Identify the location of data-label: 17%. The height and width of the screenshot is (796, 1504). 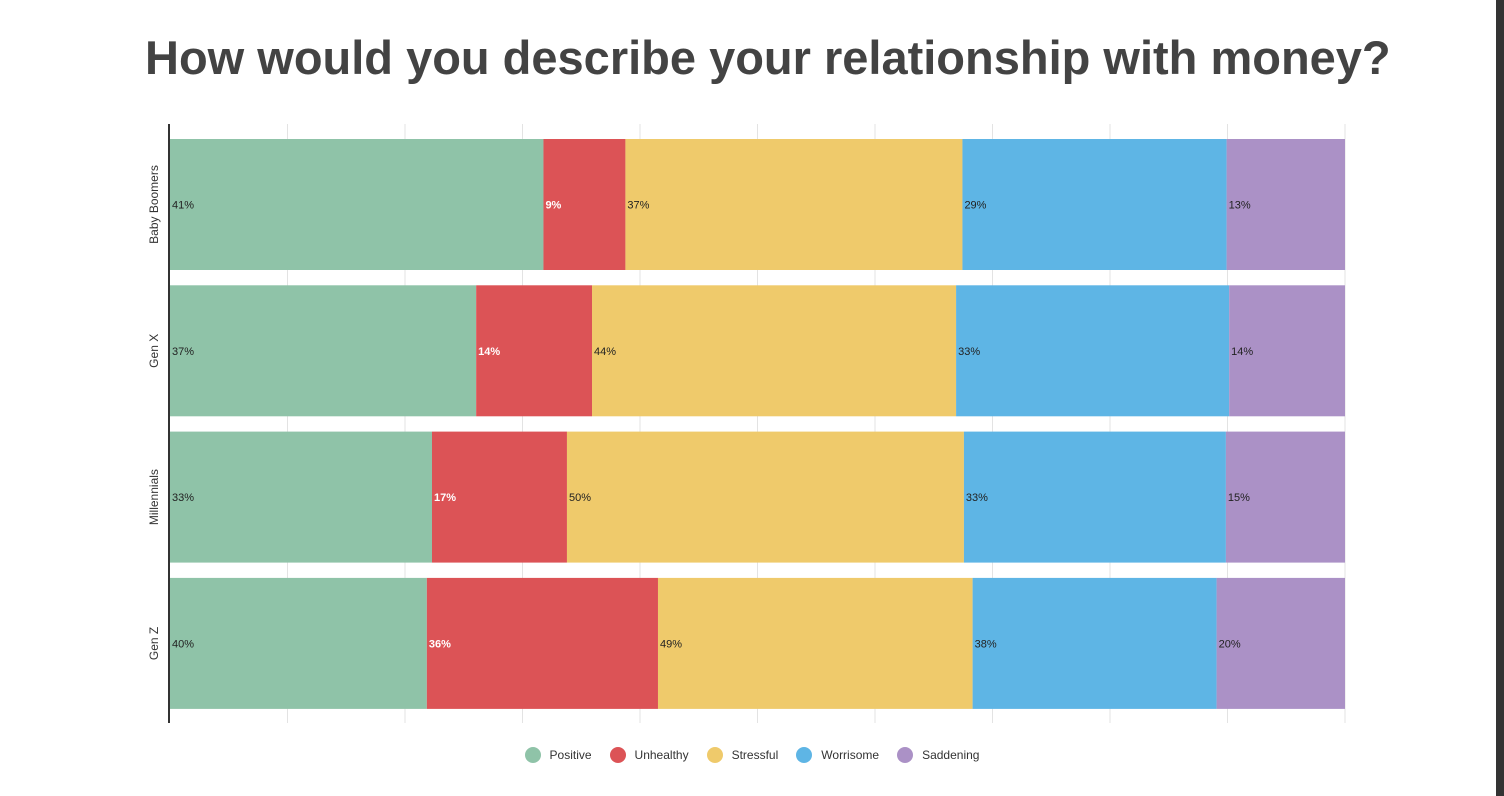
(445, 498).